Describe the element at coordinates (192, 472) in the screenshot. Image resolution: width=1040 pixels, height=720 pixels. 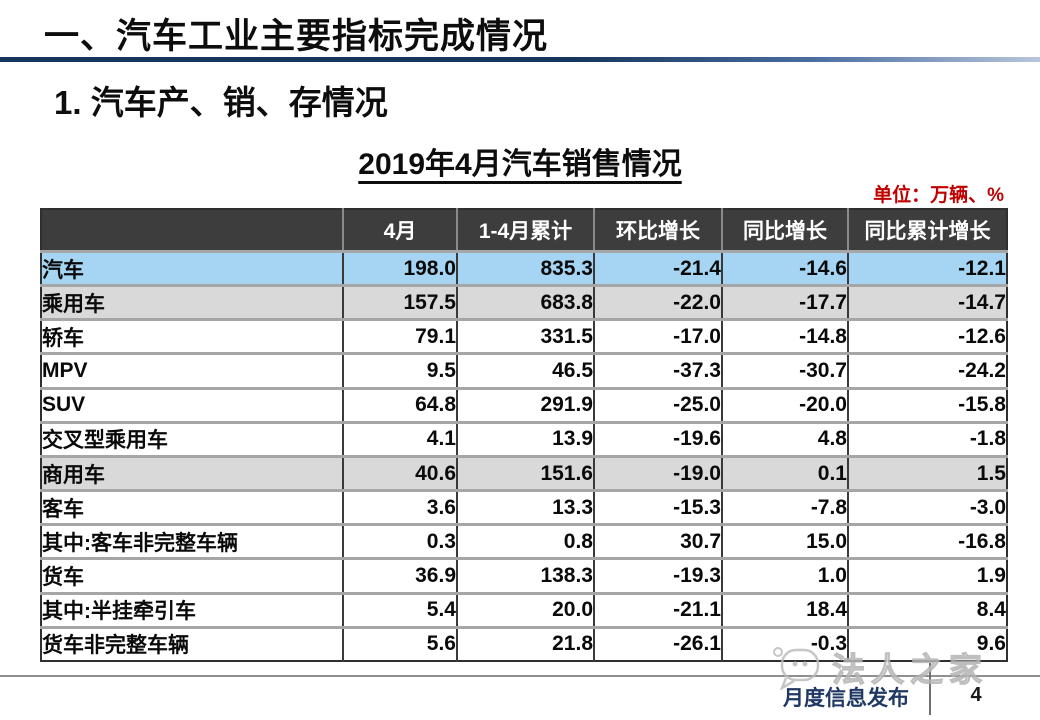
I see `row-label: 商用车` at that location.